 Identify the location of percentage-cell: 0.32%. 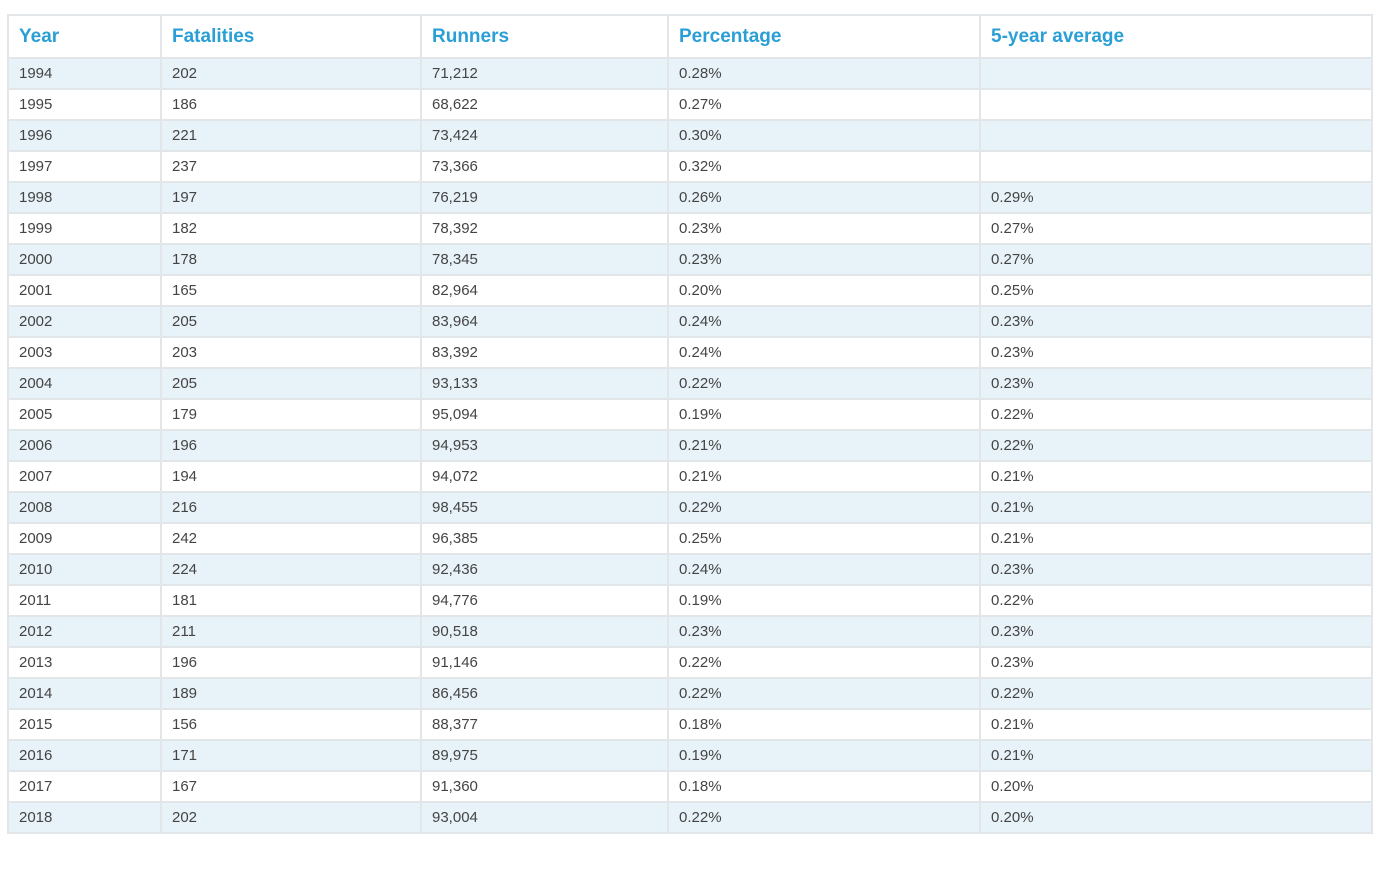
(824, 166).